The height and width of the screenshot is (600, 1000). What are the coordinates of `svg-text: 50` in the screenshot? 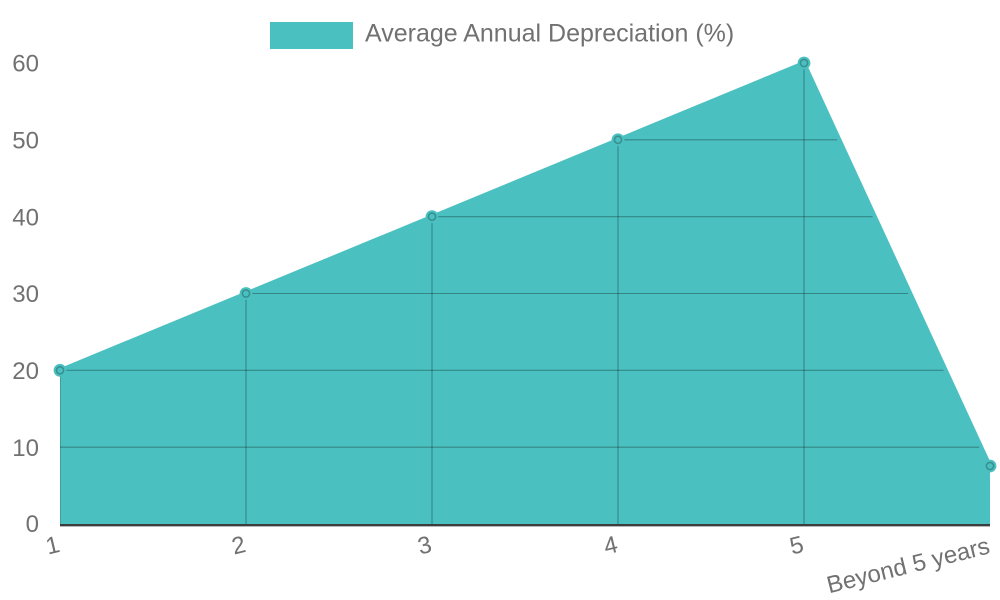 It's located at (25, 141).